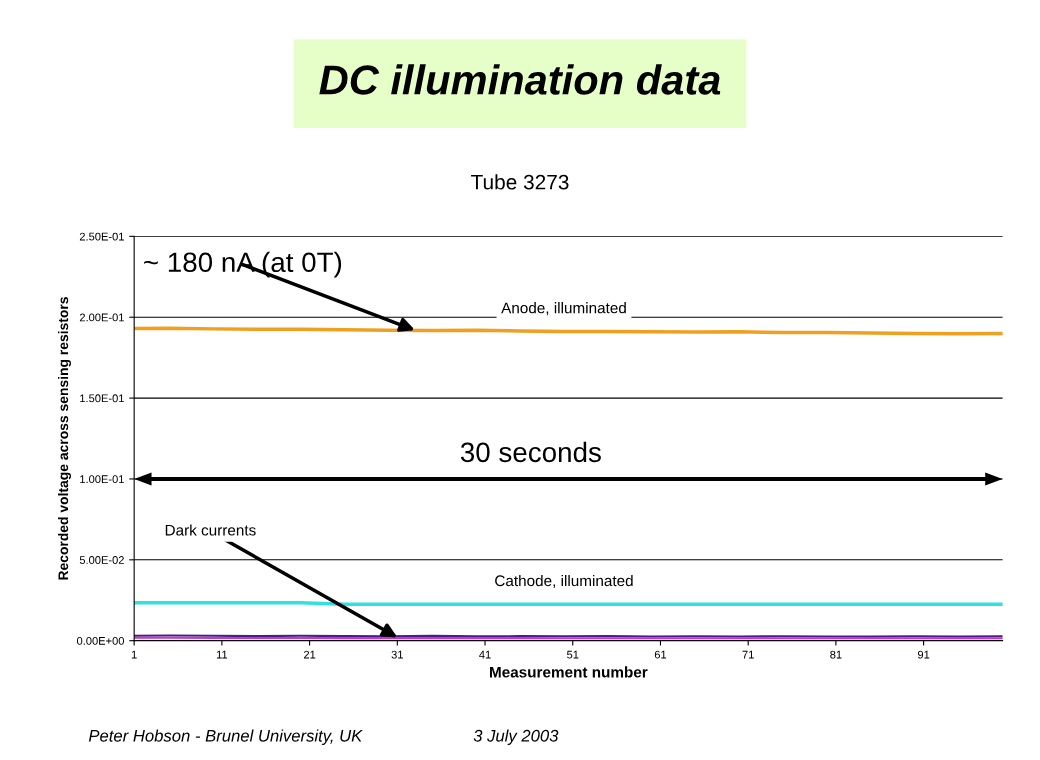  What do you see at coordinates (309, 654) in the screenshot?
I see `x-tick-label: 21` at bounding box center [309, 654].